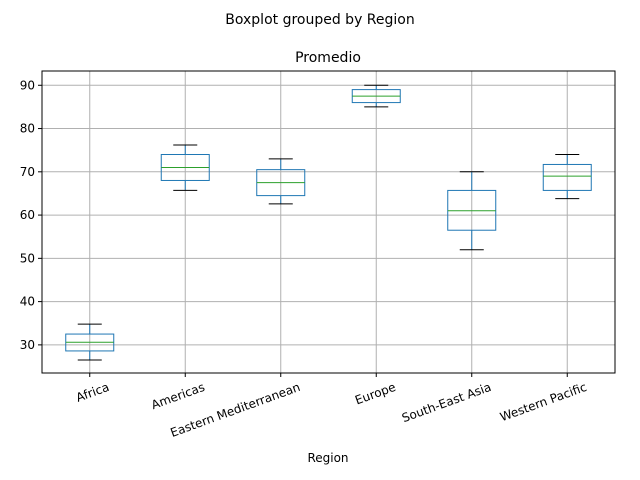 Image resolution: width=640 pixels, height=480 pixels. Describe the element at coordinates (92, 392) in the screenshot. I see `x-tick-label: Africa` at that location.